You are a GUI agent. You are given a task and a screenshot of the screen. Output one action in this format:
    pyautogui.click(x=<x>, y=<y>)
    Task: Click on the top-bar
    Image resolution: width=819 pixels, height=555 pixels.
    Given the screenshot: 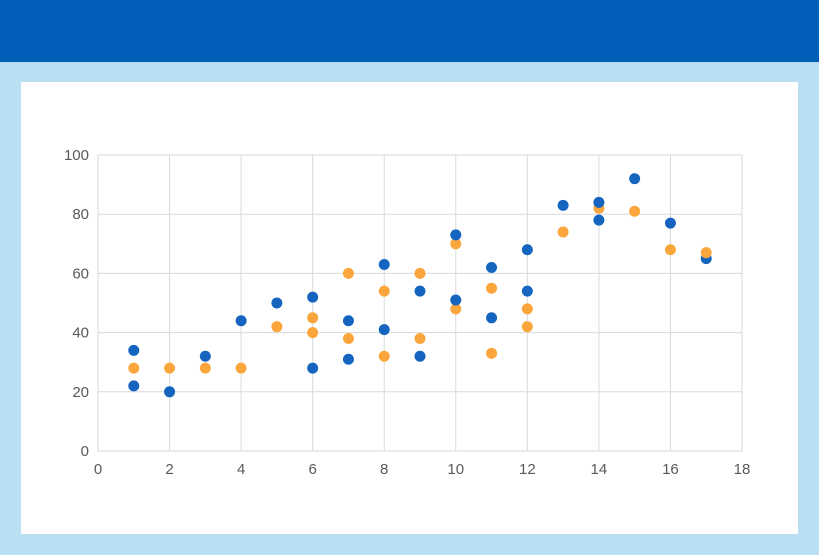 What is the action you would take?
    pyautogui.click(x=409, y=31)
    